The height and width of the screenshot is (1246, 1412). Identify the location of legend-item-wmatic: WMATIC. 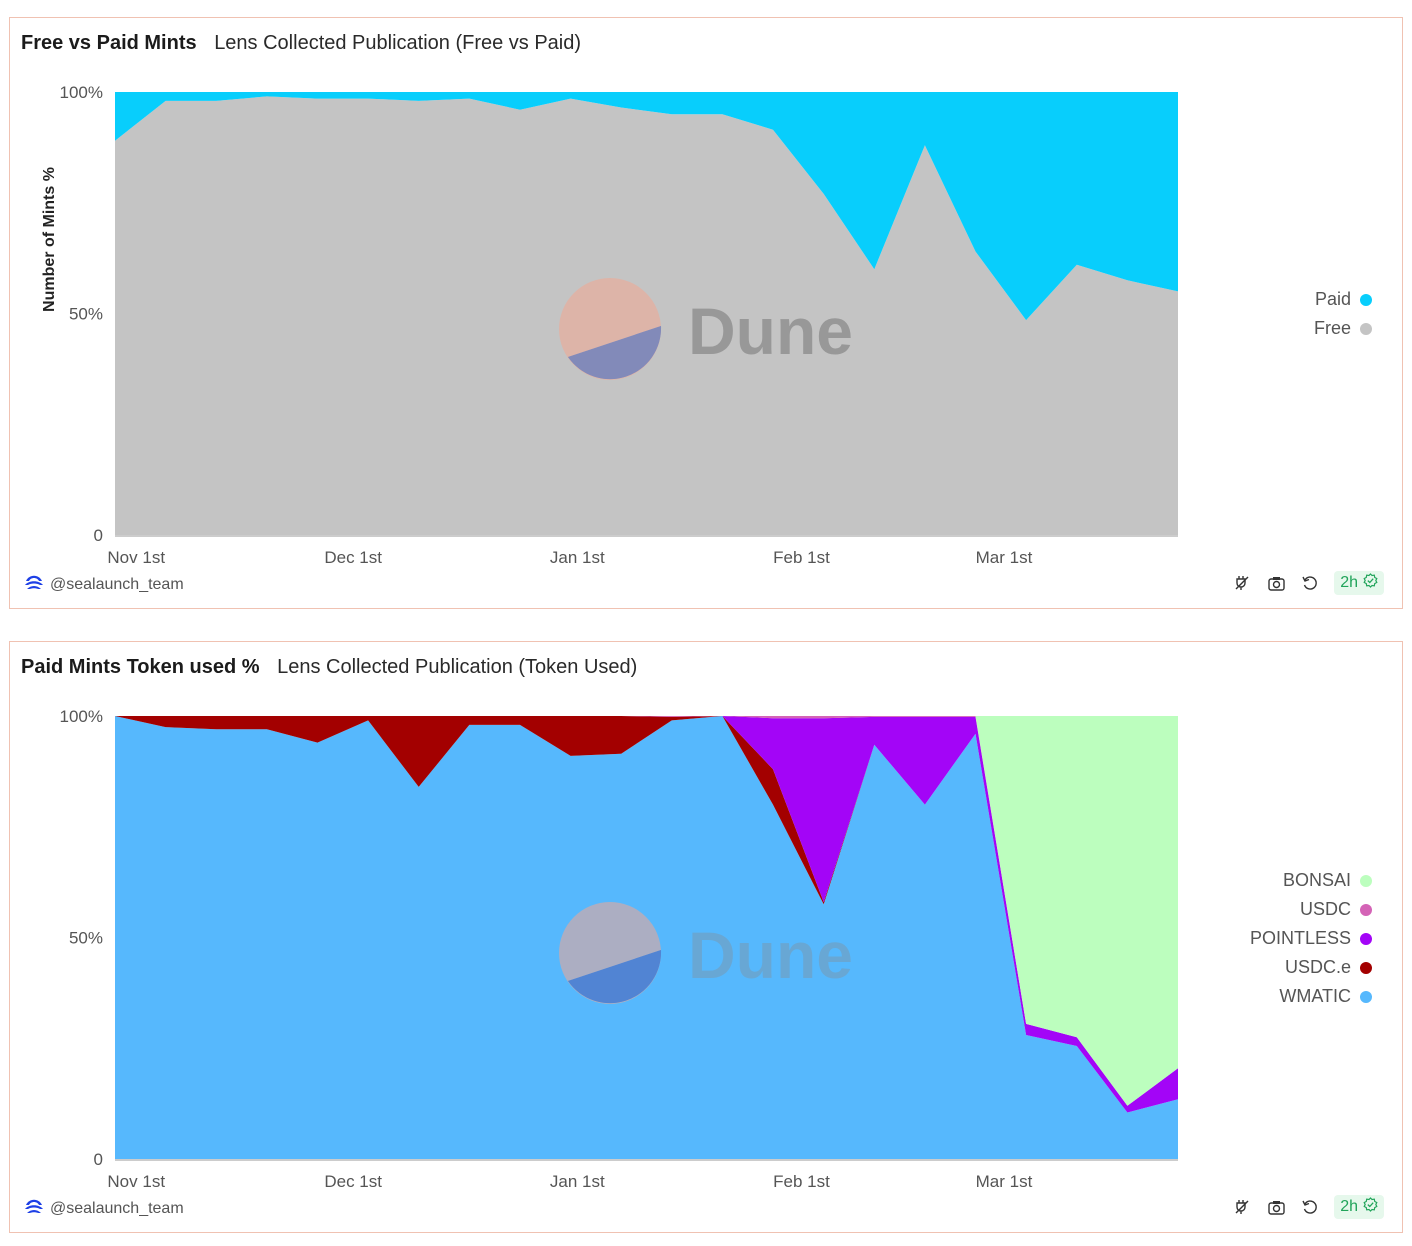
(1311, 996).